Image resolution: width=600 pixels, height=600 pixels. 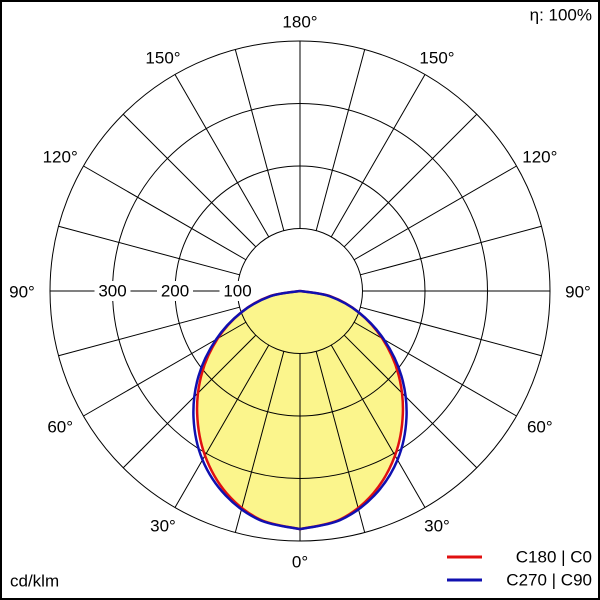 What do you see at coordinates (300, 561) in the screenshot?
I see `angle-label: 0°` at bounding box center [300, 561].